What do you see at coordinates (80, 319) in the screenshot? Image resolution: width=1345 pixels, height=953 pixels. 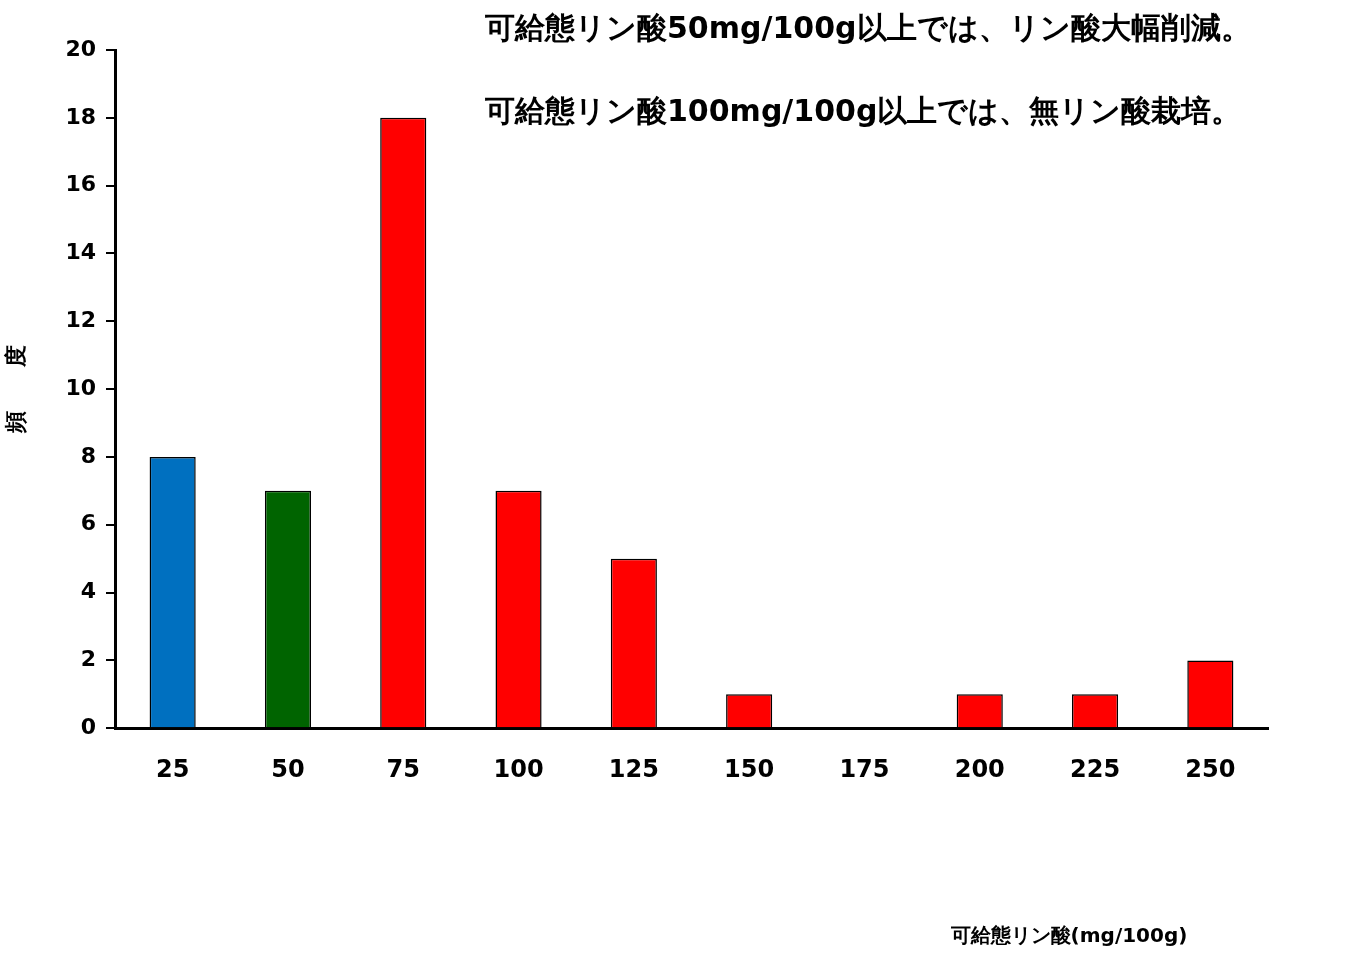 I see `y-tick-label: 12` at bounding box center [80, 319].